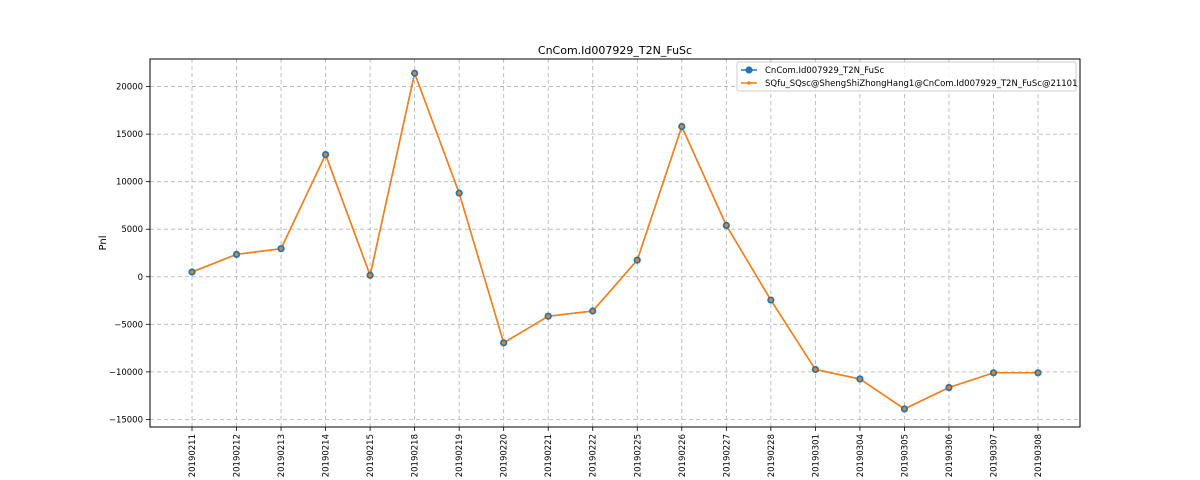 This screenshot has width=1200, height=480. What do you see at coordinates (132, 230) in the screenshot?
I see `y-tick-label-4: 5000` at bounding box center [132, 230].